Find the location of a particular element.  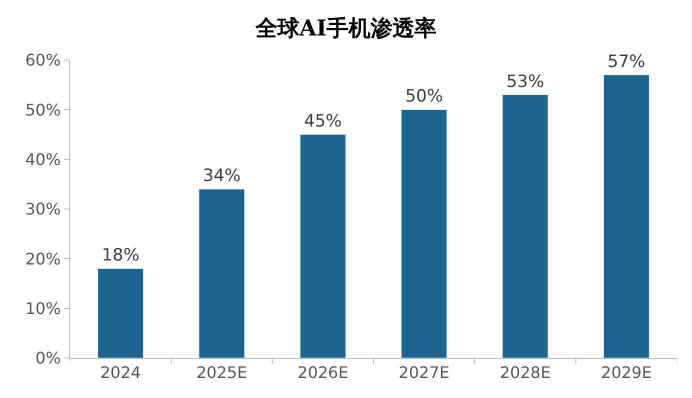

x-tick-label: 2025E is located at coordinates (222, 372).